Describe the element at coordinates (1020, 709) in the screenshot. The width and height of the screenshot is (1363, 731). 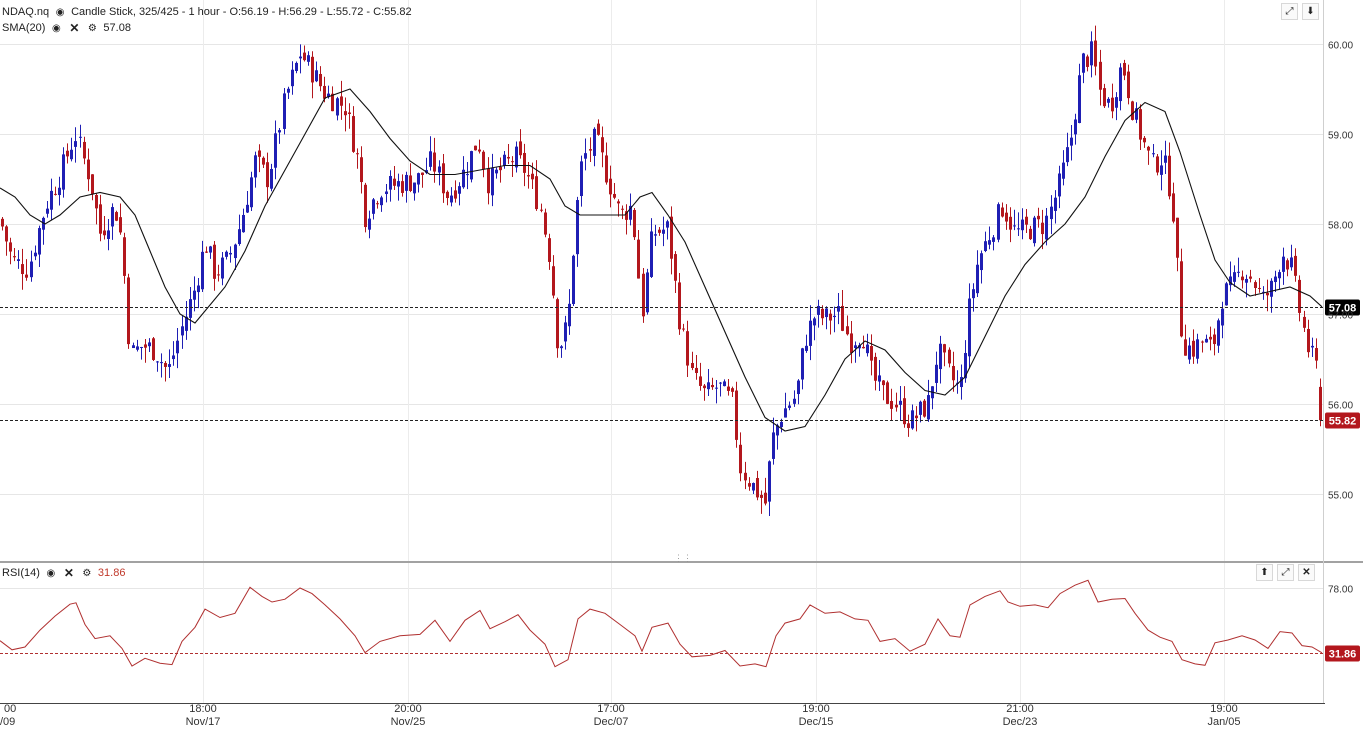
I see `x-tick-label: 21:00` at that location.